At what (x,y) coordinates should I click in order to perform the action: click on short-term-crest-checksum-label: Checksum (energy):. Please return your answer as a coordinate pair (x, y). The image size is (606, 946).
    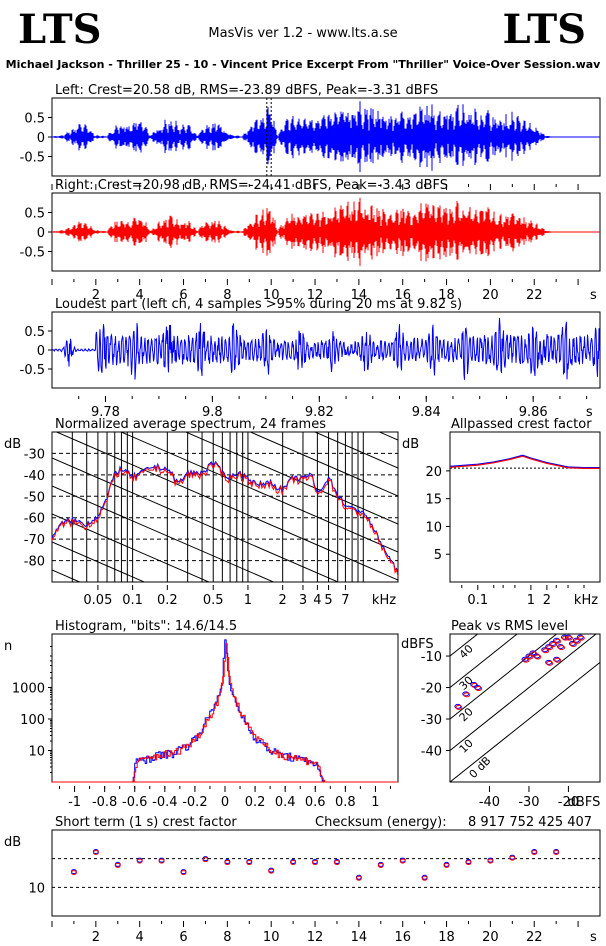
    Looking at the image, I should click on (381, 822).